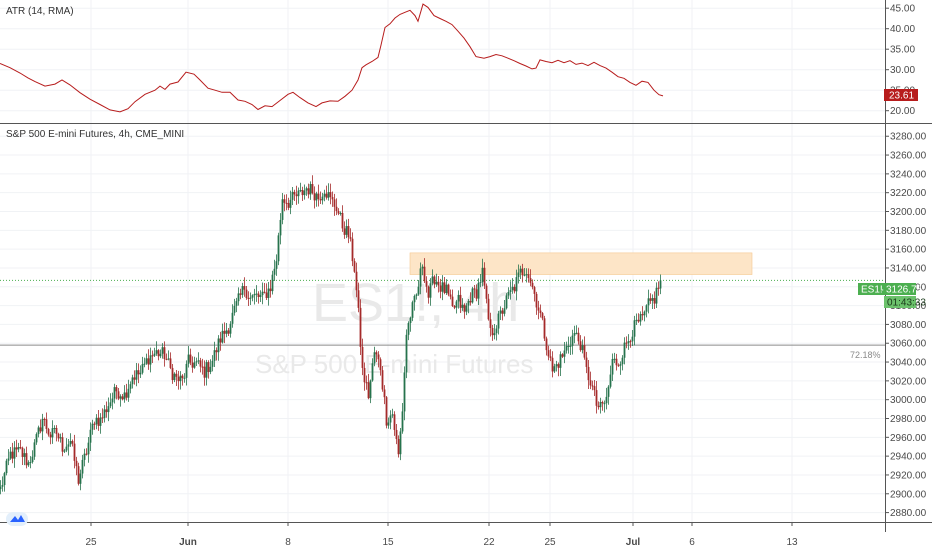 The image size is (932, 550). Describe the element at coordinates (900, 302) in the screenshot. I see `countdown-tag-background` at that location.